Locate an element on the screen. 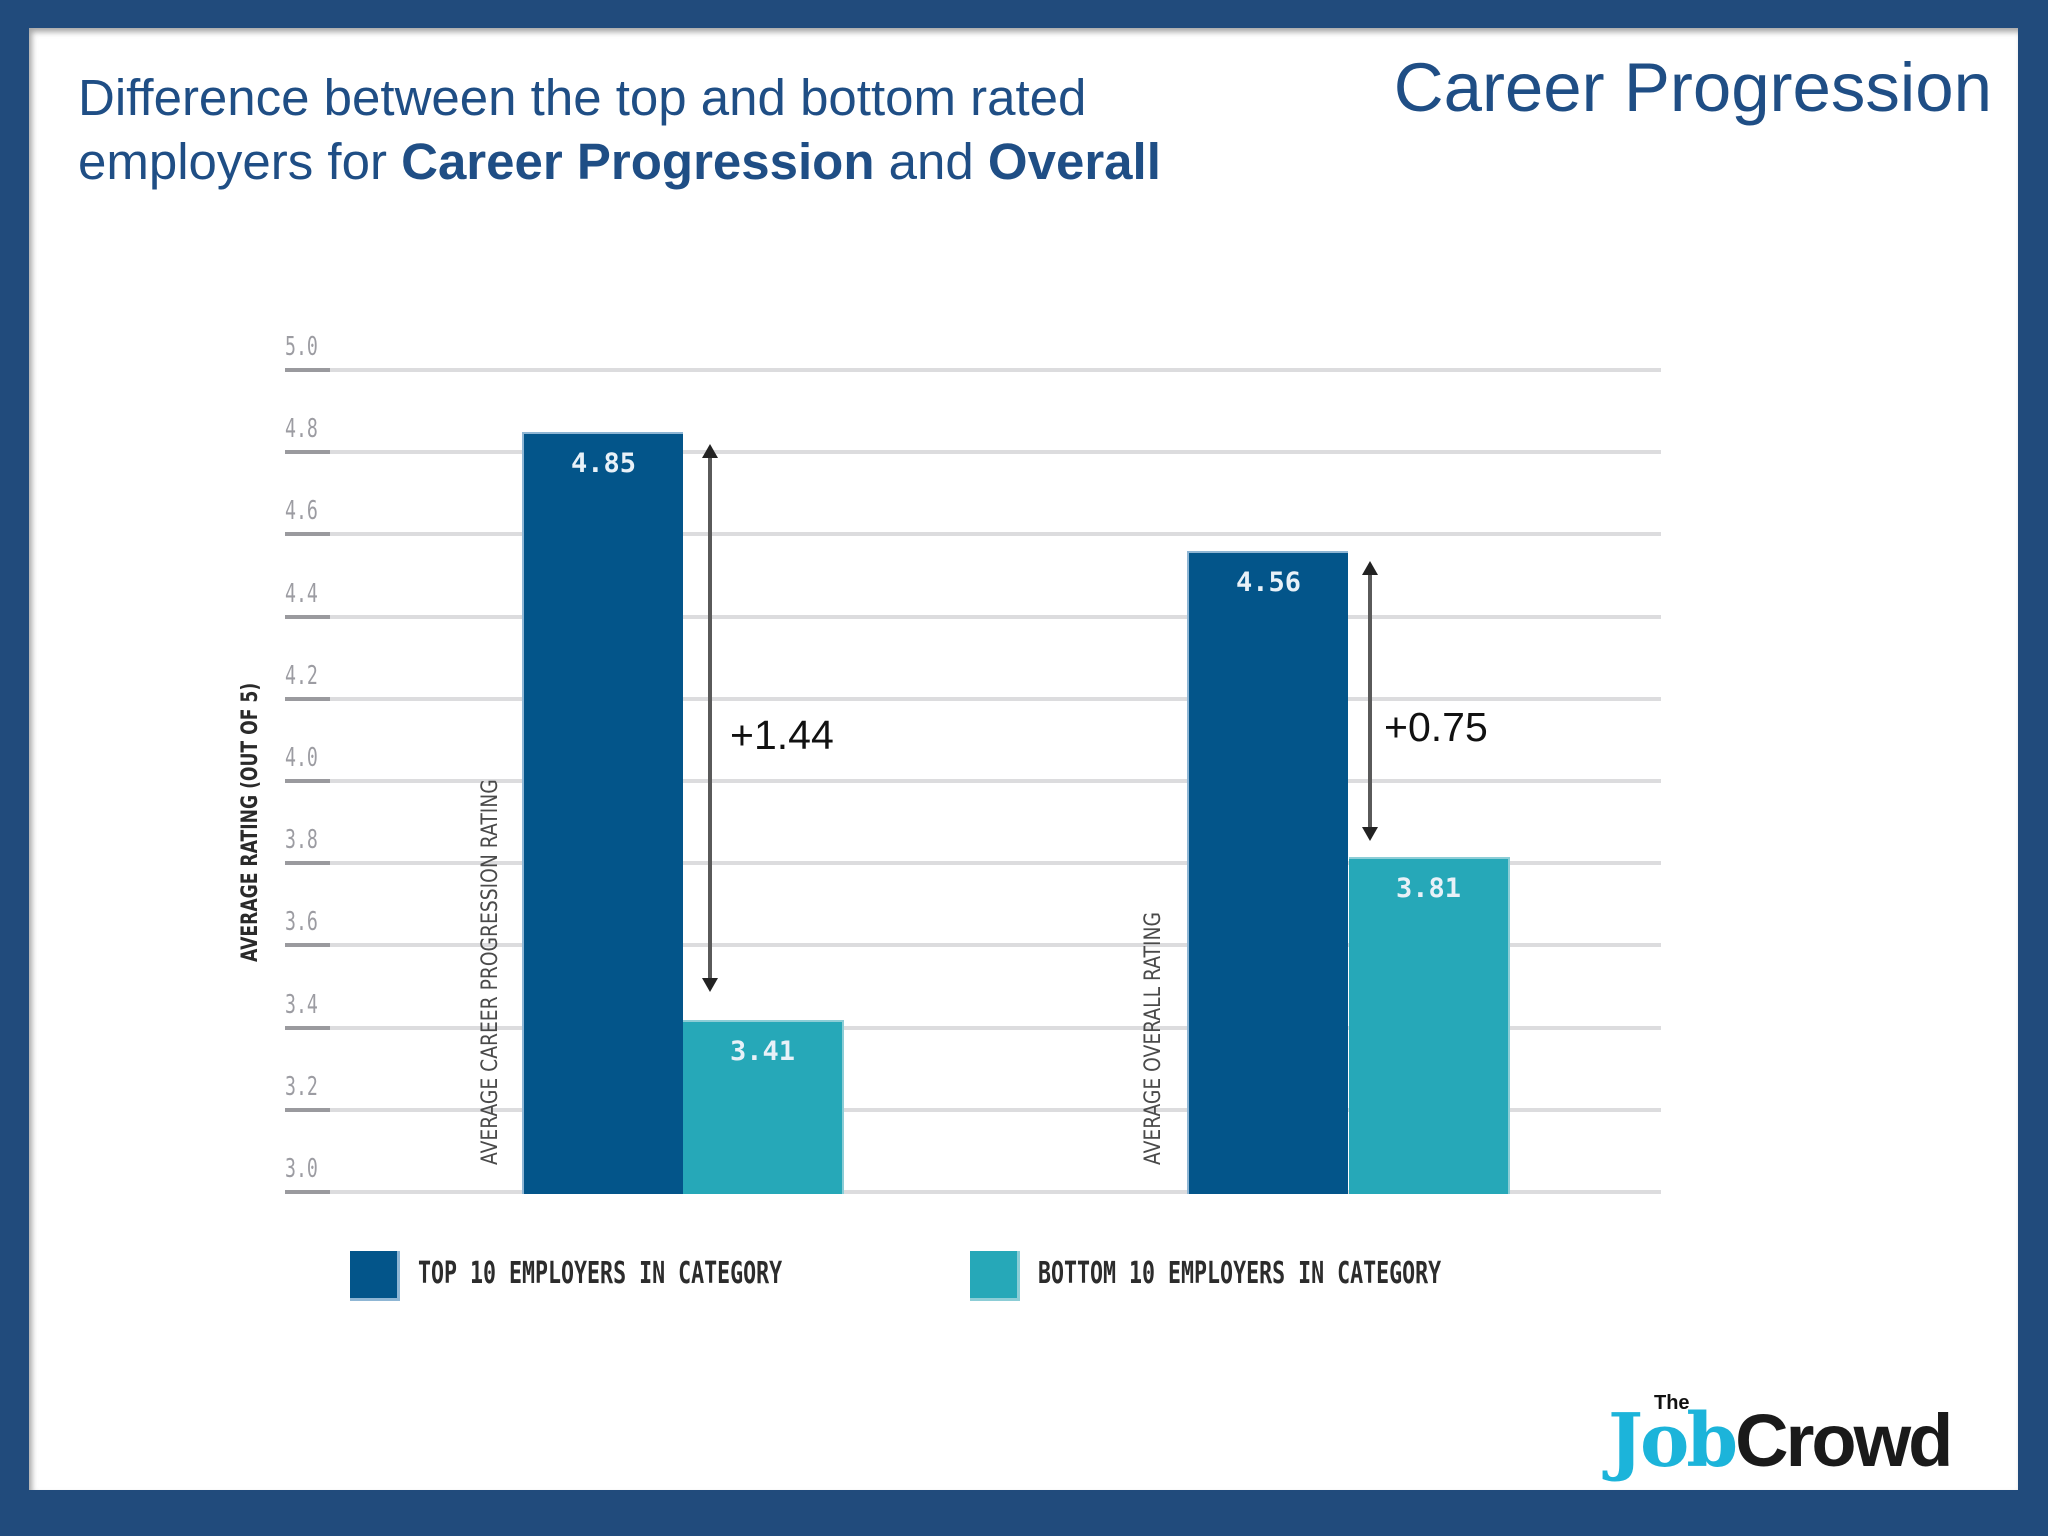 The height and width of the screenshot is (1536, 2048). logo-the: The is located at coordinates (1672, 1403).